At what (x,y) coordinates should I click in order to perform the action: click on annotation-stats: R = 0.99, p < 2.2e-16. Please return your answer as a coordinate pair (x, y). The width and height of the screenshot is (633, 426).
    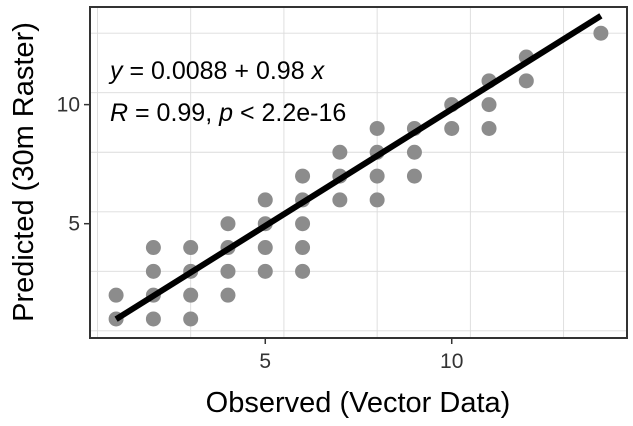
    Looking at the image, I should click on (228, 113).